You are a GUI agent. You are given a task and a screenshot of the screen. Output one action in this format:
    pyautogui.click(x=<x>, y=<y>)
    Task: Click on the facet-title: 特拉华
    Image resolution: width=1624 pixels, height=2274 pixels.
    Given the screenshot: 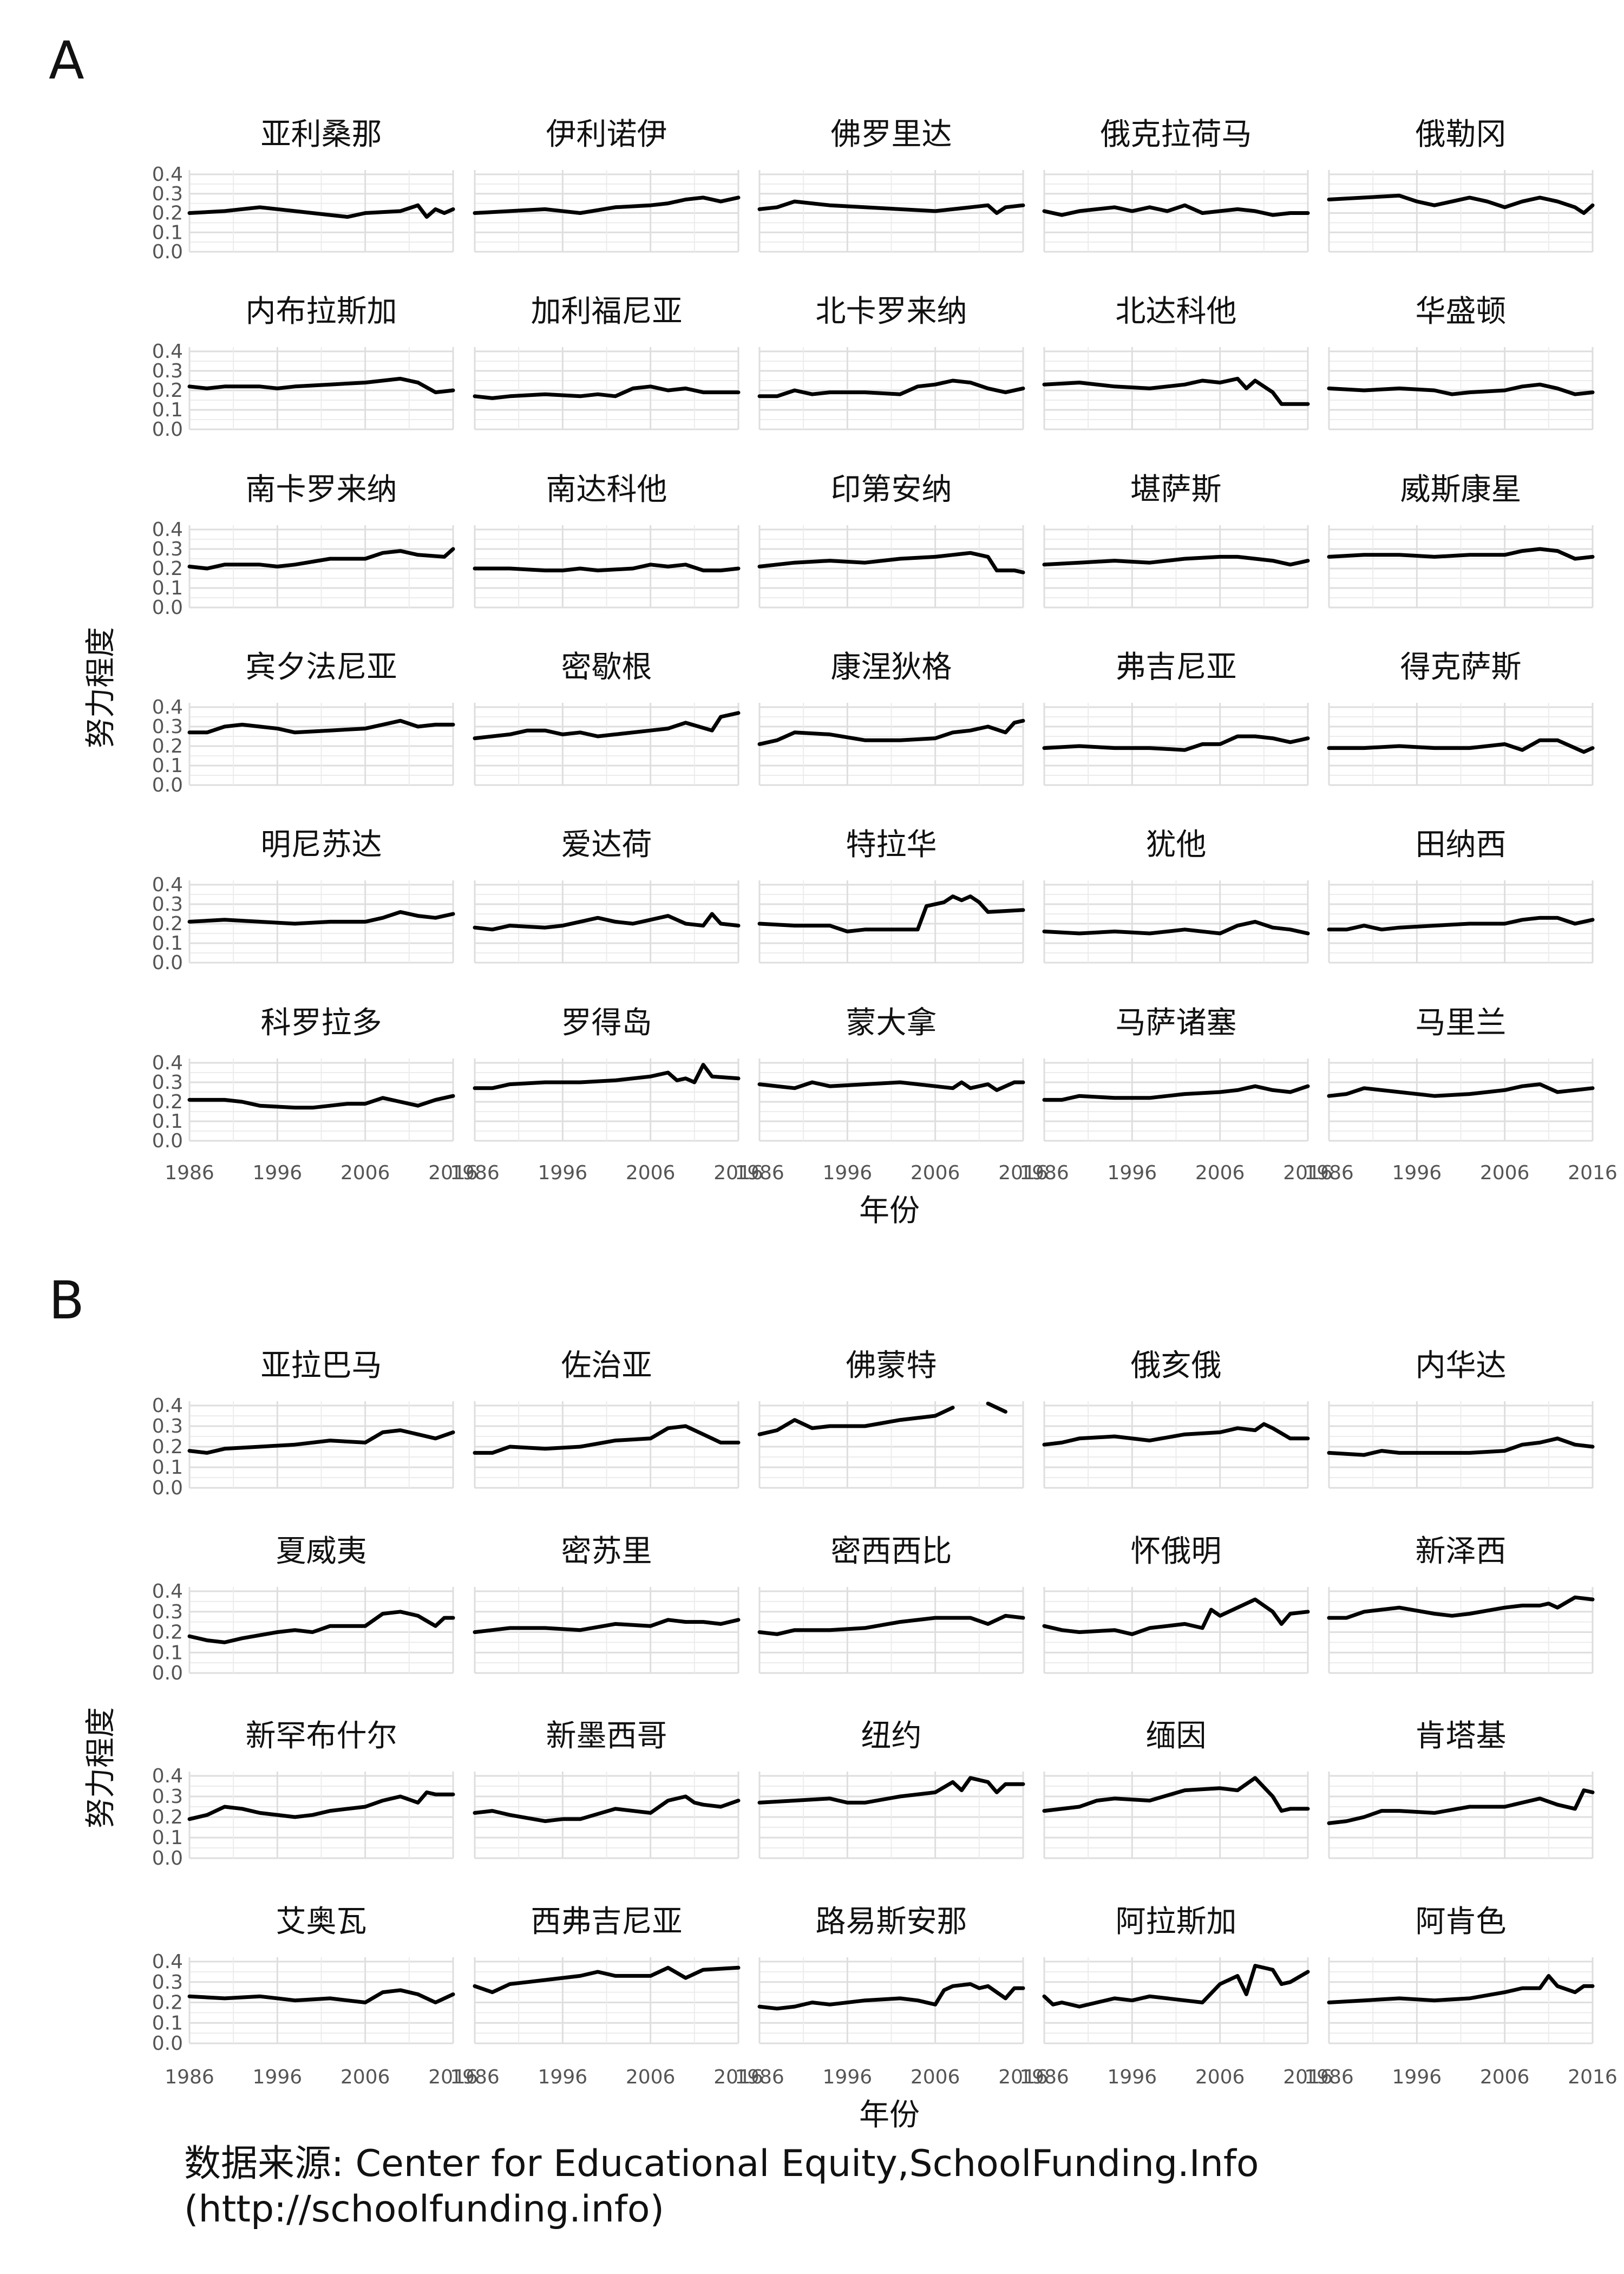 What is the action you would take?
    pyautogui.click(x=892, y=844)
    